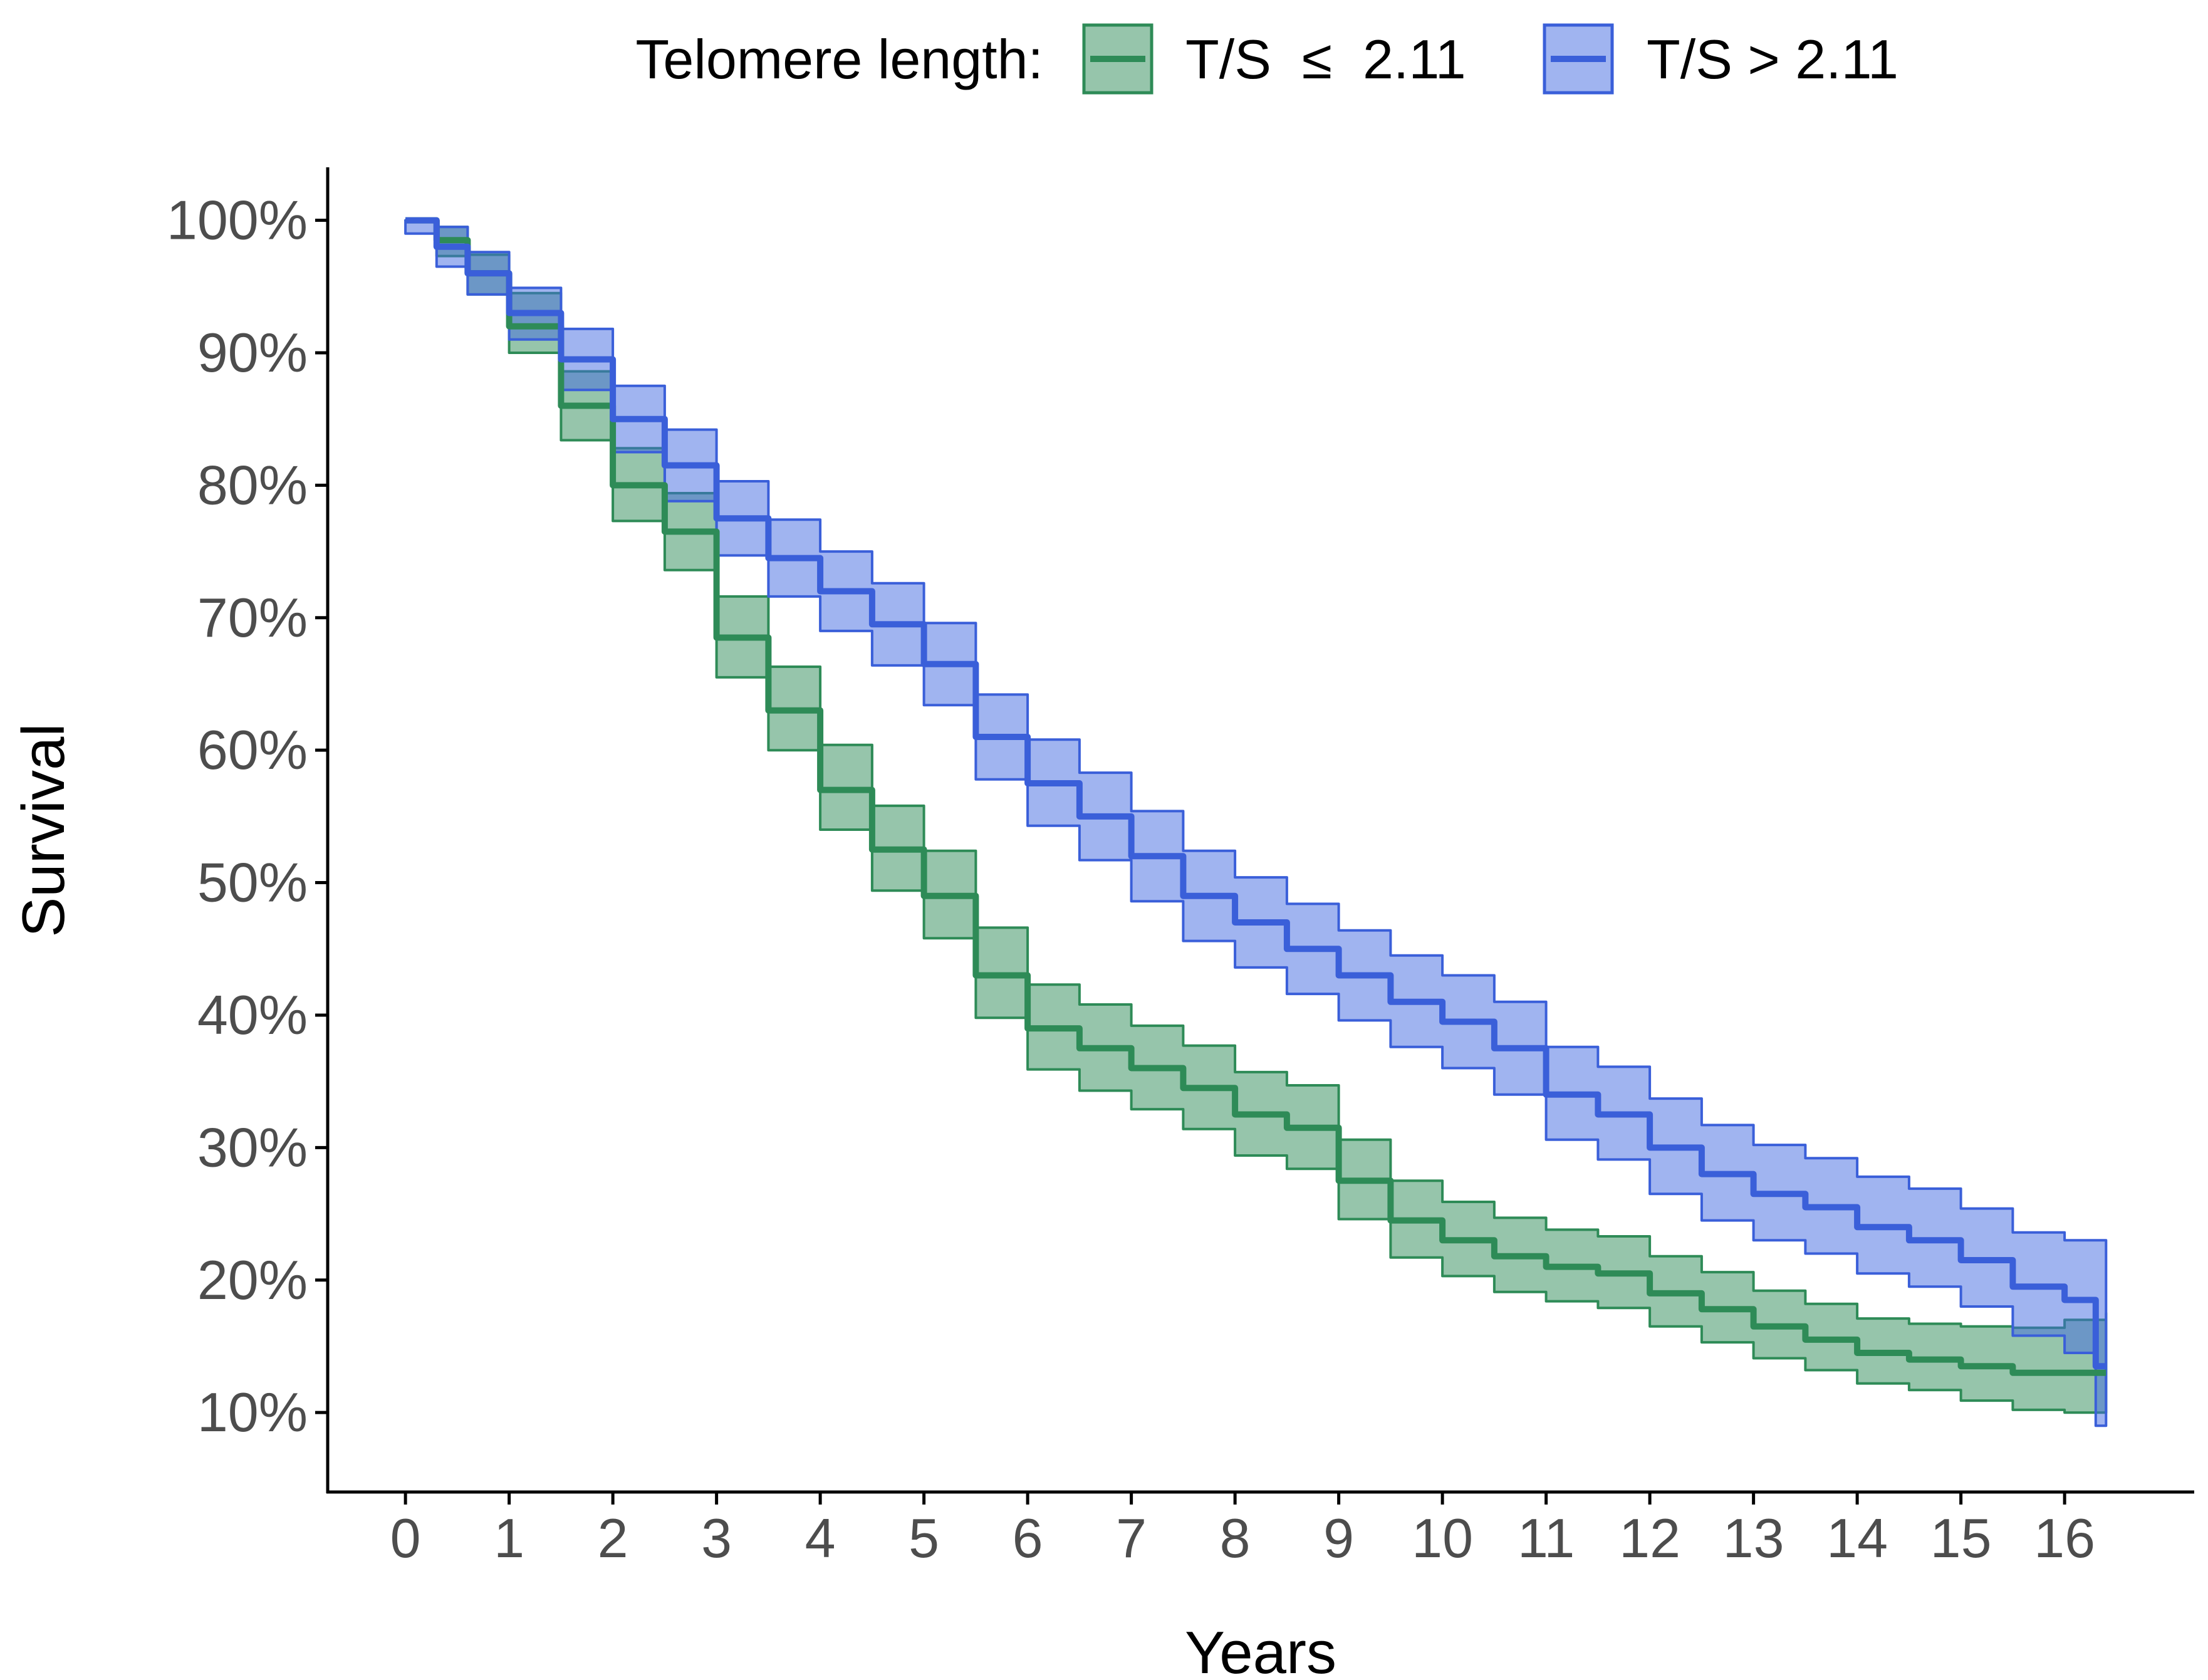 This screenshot has height=1680, width=2208. I want to click on legend: Telomere length: T/S ≤ 2.11 T/S > 2.11, so click(1266, 59).